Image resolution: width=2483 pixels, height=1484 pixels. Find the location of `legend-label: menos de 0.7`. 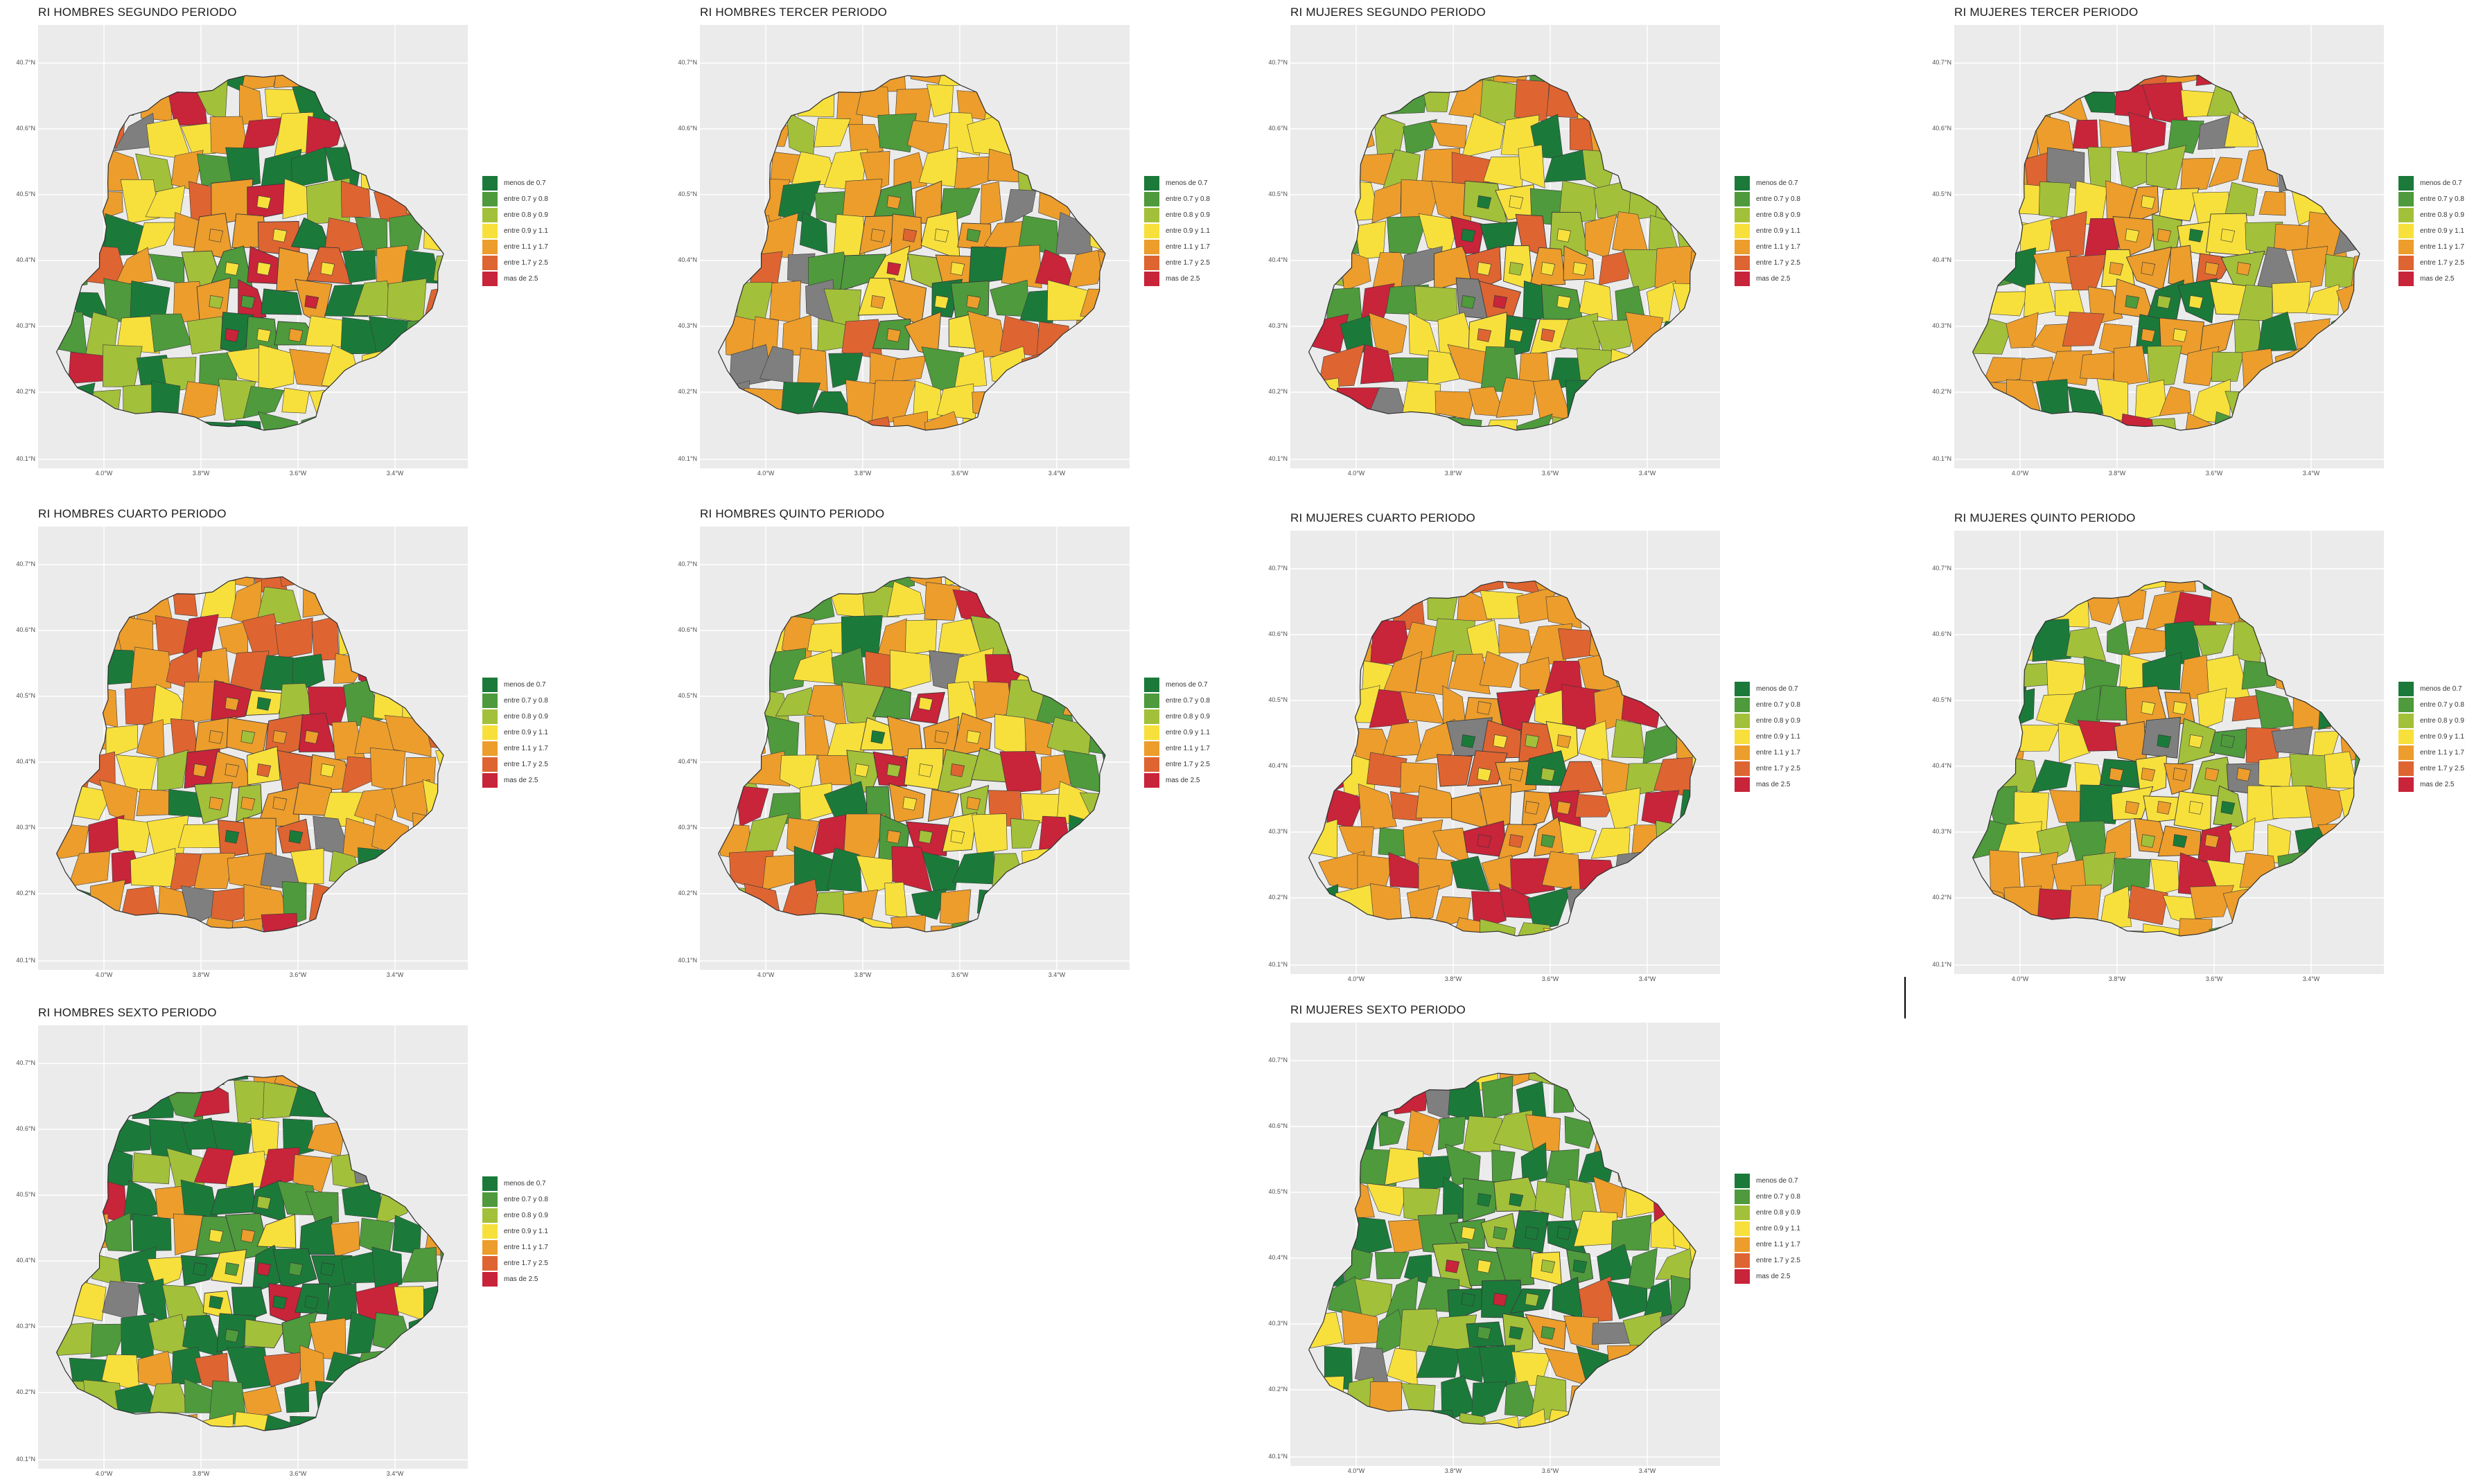

legend-label: menos de 0.7 is located at coordinates (1777, 1181).